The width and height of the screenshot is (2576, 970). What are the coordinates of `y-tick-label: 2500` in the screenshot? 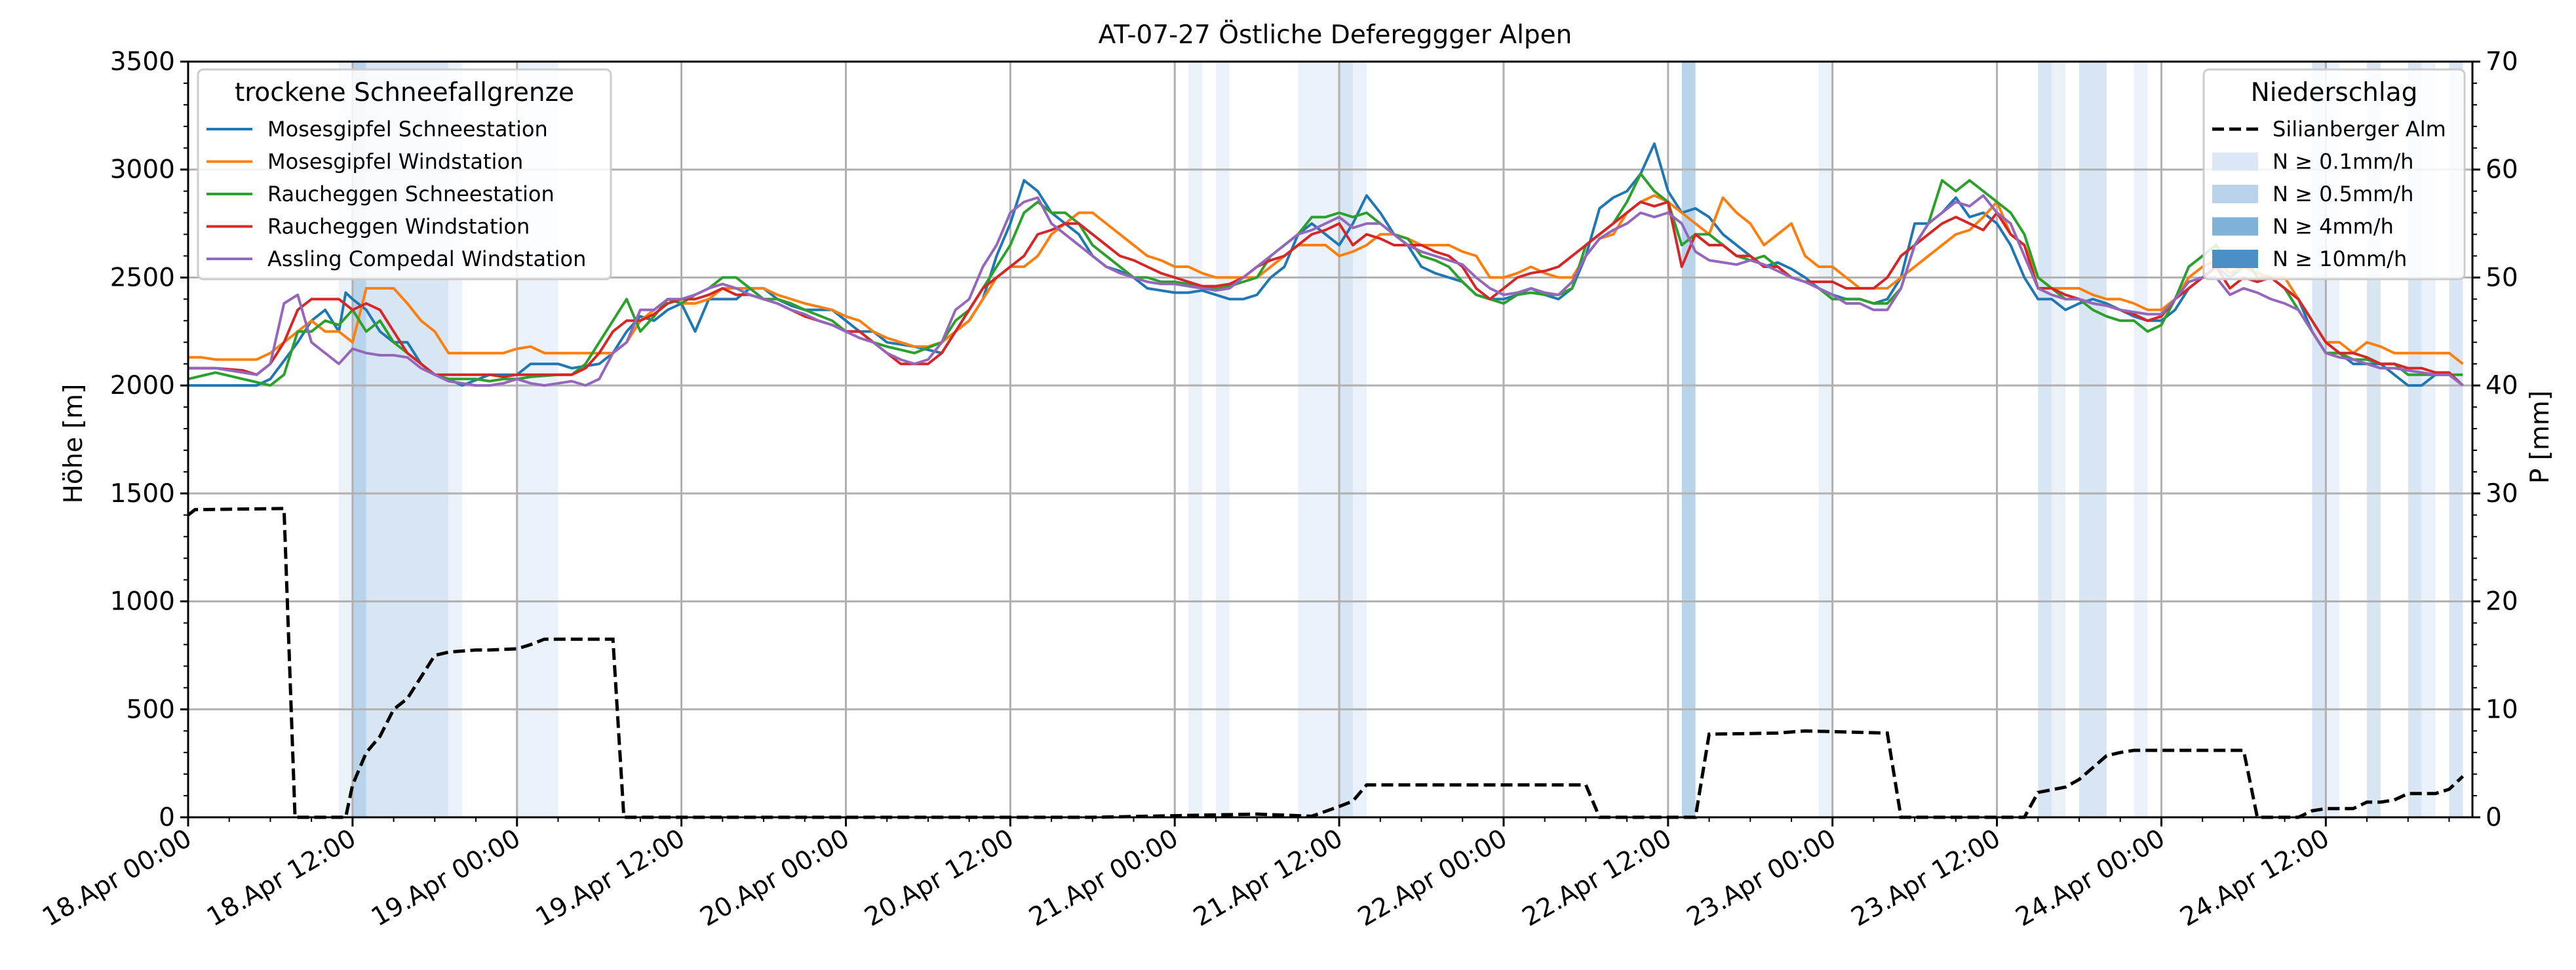 It's located at (142, 277).